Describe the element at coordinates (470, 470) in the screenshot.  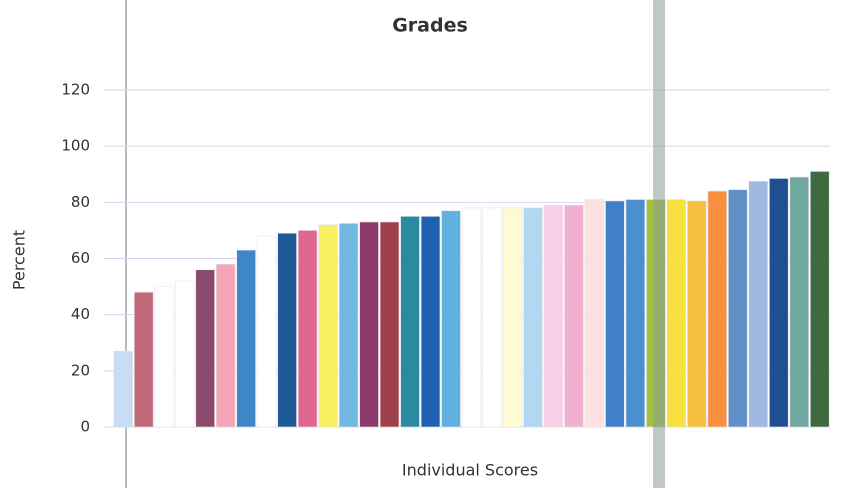
I see `x-axis-label: Individual Scores` at that location.